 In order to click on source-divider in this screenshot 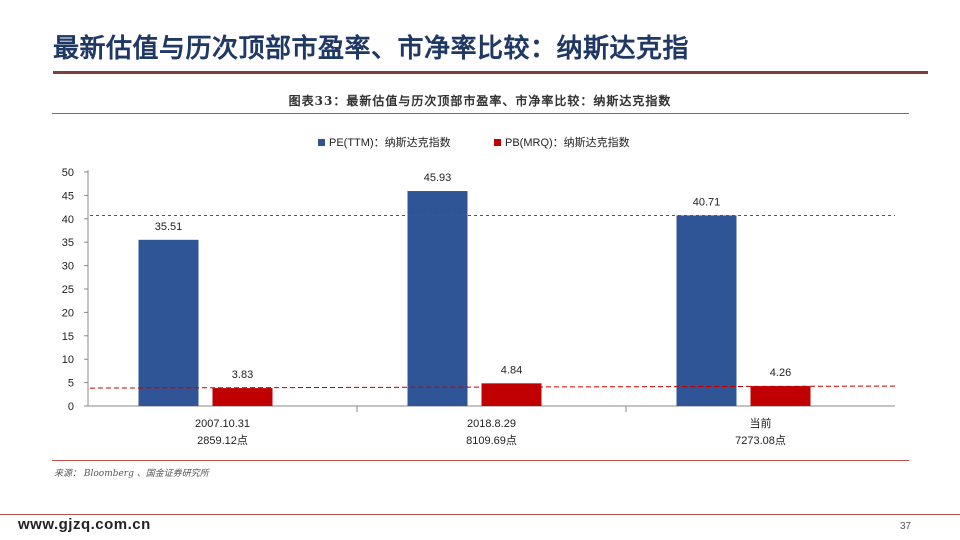, I will do `click(480, 460)`.